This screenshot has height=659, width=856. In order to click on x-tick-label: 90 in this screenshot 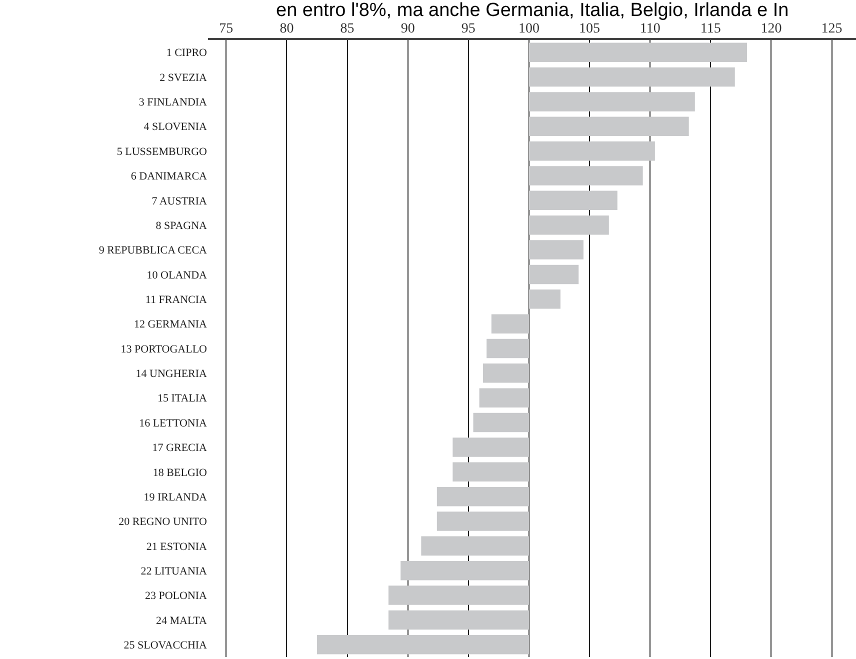, I will do `click(407, 29)`.